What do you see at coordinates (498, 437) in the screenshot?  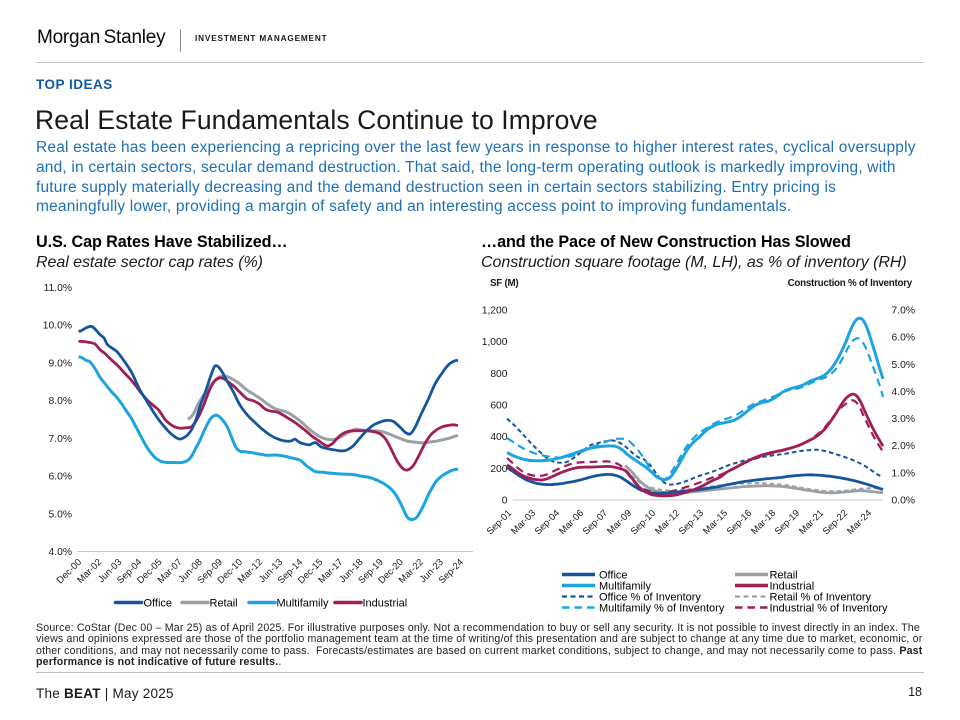 I see `svg-text: 400` at bounding box center [498, 437].